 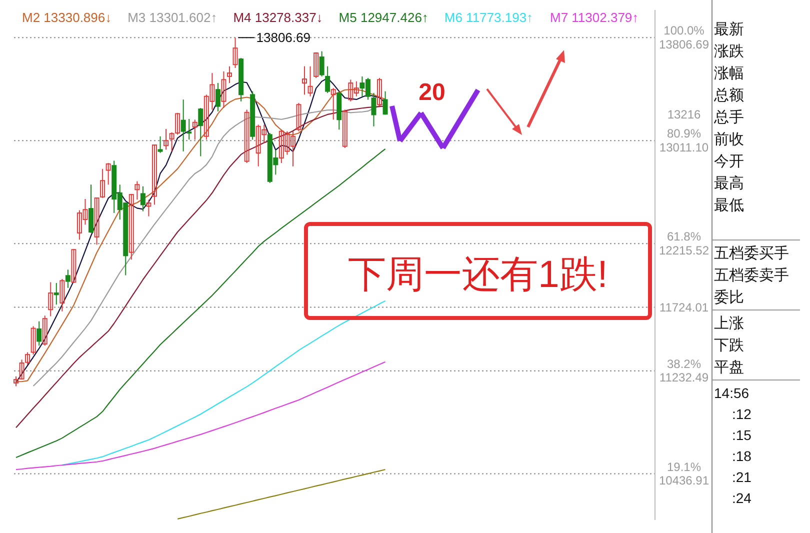 What do you see at coordinates (67, 17) in the screenshot?
I see `text: M2 13330.896↓` at bounding box center [67, 17].